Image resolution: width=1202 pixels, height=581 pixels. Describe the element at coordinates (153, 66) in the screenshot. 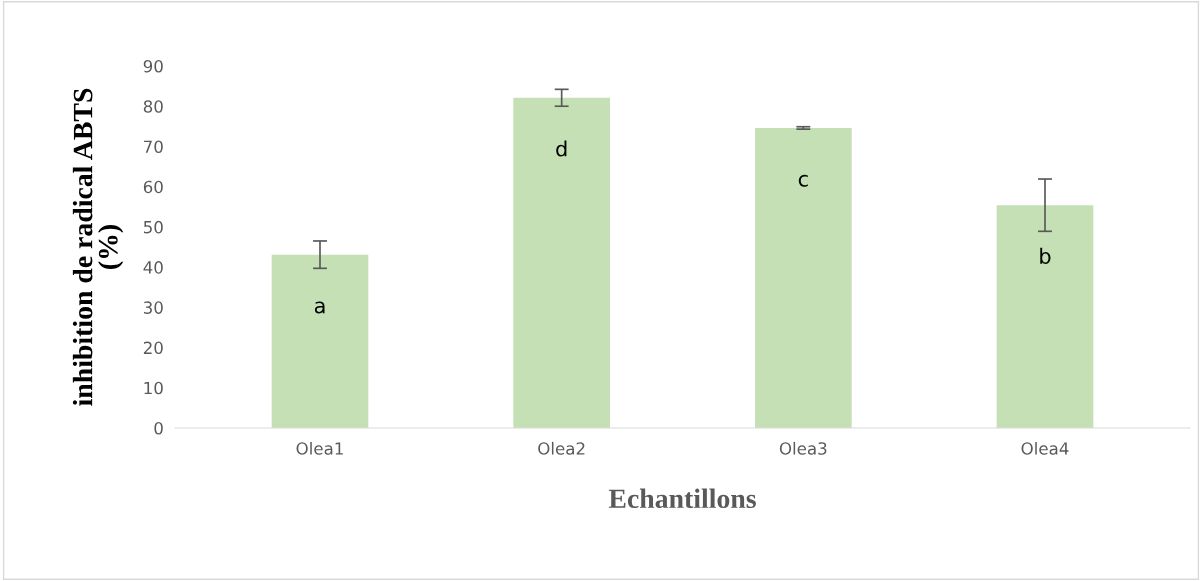

I see `y-tick-label: 90` at that location.